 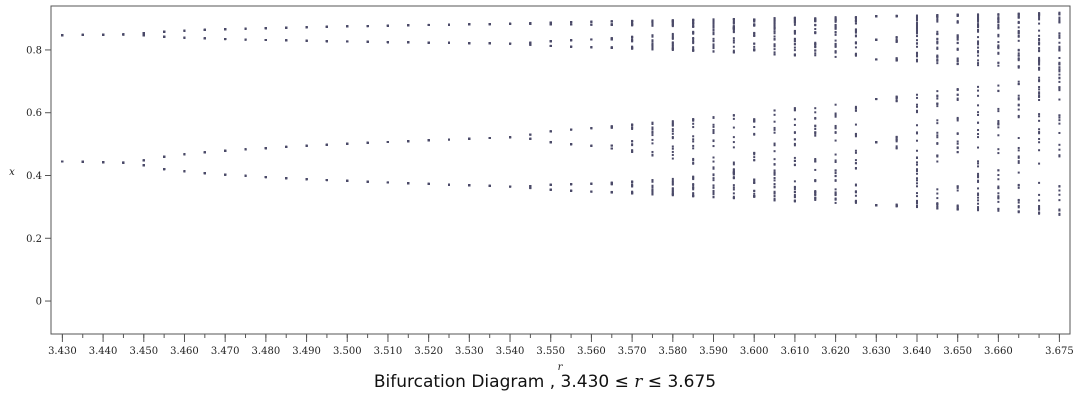 I want to click on chart-title: Bifurcation Diagram , 3.430 ≤ r ≤ 3.675, so click(x=537, y=382).